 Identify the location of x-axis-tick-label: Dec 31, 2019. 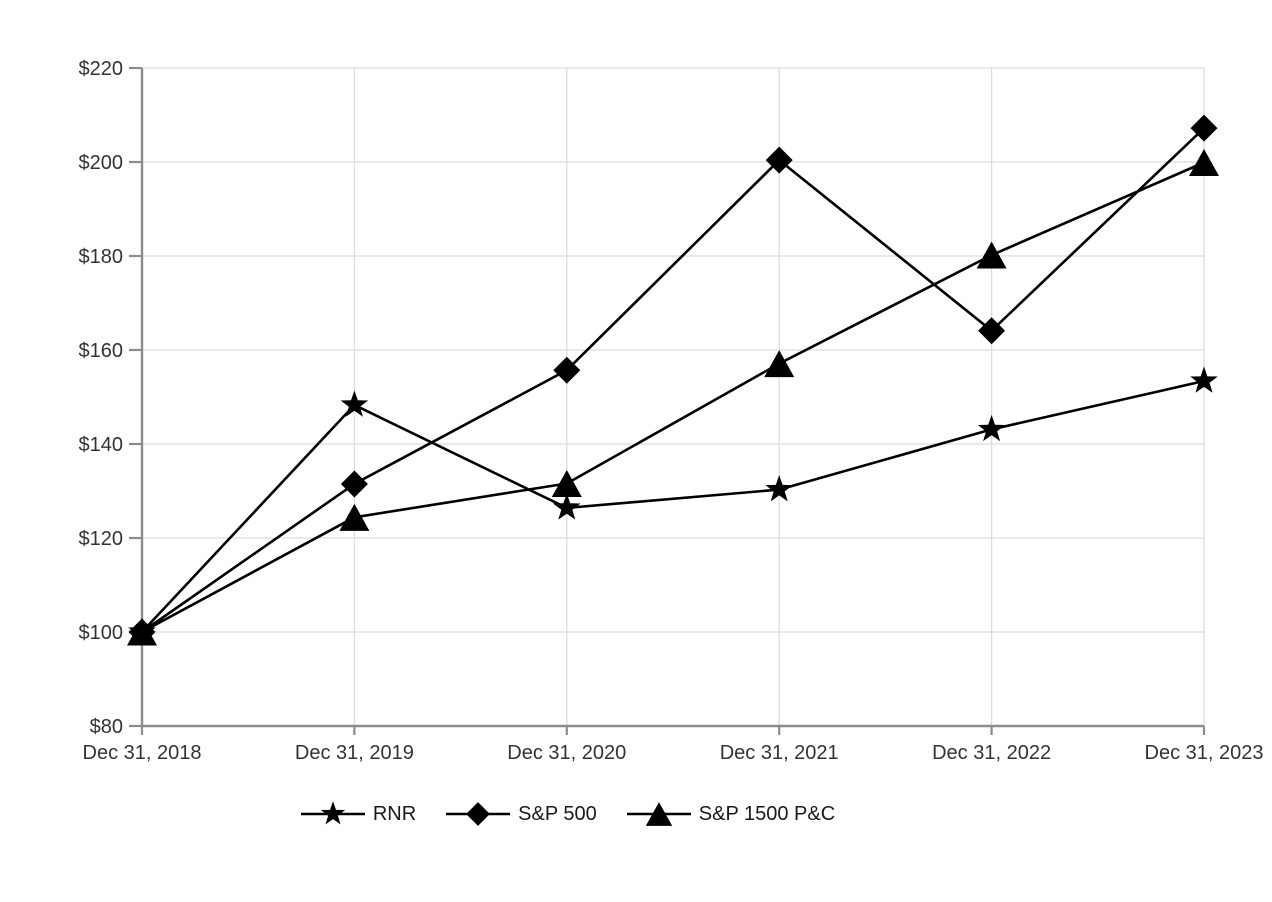
(354, 753).